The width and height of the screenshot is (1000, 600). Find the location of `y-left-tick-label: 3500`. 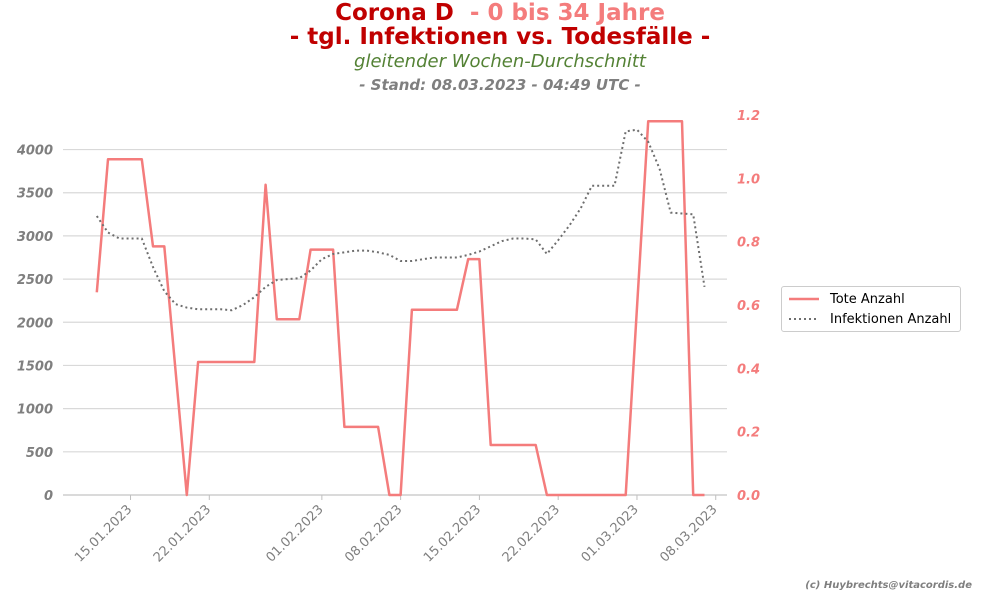

y-left-tick-label: 3500 is located at coordinates (35, 194).